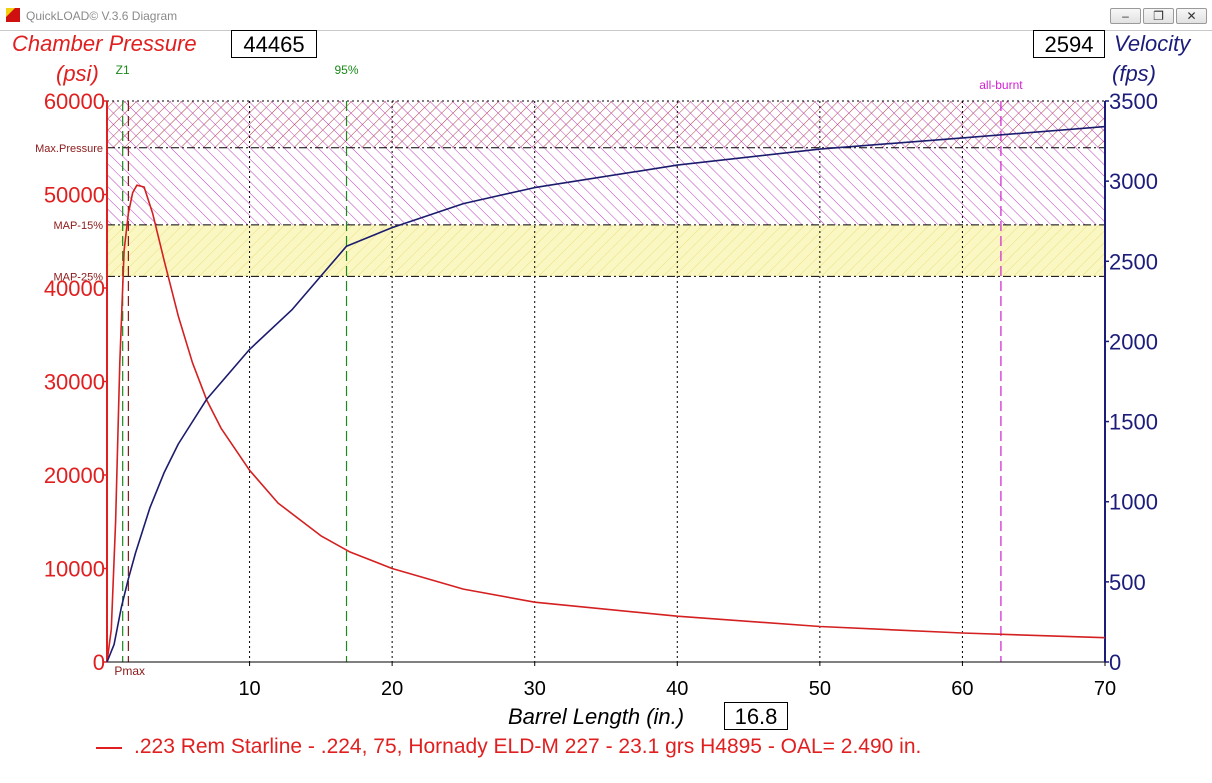 The height and width of the screenshot is (783, 1212). Describe the element at coordinates (535, 689) in the screenshot. I see `x-tick-label: 30` at that location.